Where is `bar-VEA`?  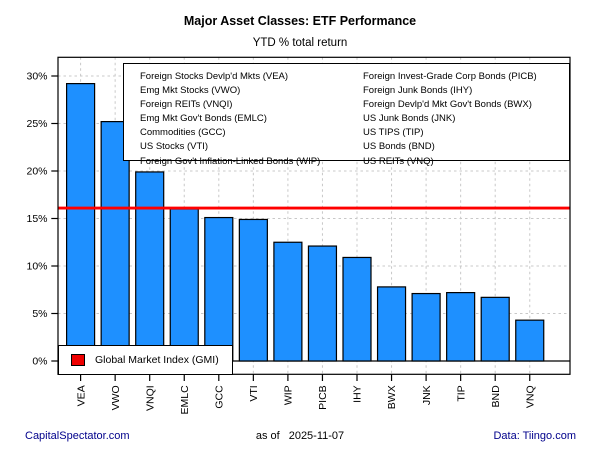
bar-VEA is located at coordinates (80, 222).